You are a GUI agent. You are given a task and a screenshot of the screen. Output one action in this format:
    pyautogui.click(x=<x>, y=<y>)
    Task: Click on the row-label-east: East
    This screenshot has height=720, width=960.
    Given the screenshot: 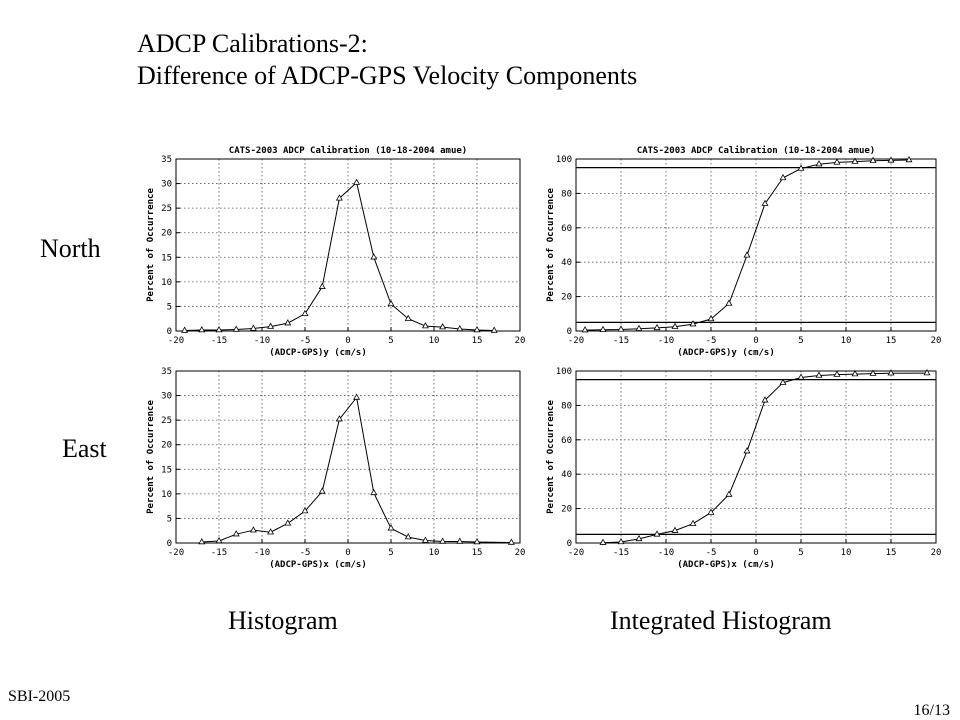 What is the action you would take?
    pyautogui.click(x=84, y=448)
    